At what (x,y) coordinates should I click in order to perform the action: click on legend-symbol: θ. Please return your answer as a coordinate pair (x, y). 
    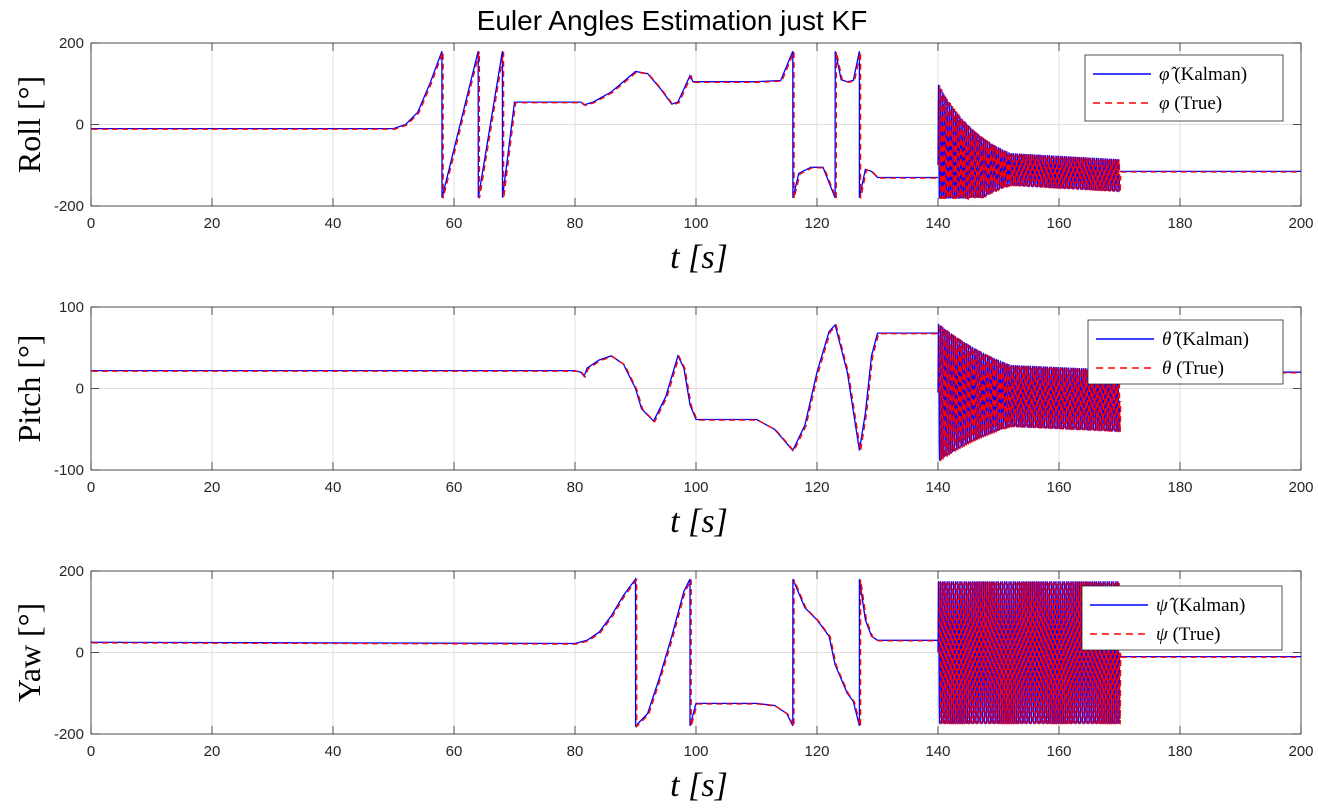
    Looking at the image, I should click on (1166, 368).